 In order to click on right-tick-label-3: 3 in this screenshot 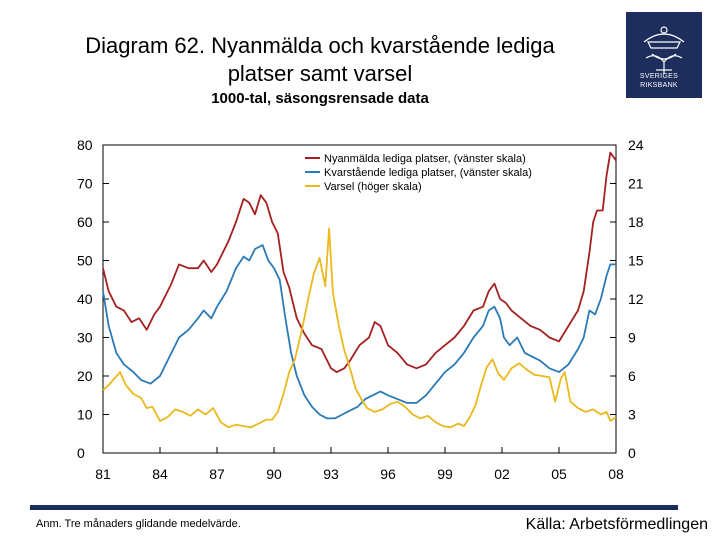, I will do `click(632, 415)`.